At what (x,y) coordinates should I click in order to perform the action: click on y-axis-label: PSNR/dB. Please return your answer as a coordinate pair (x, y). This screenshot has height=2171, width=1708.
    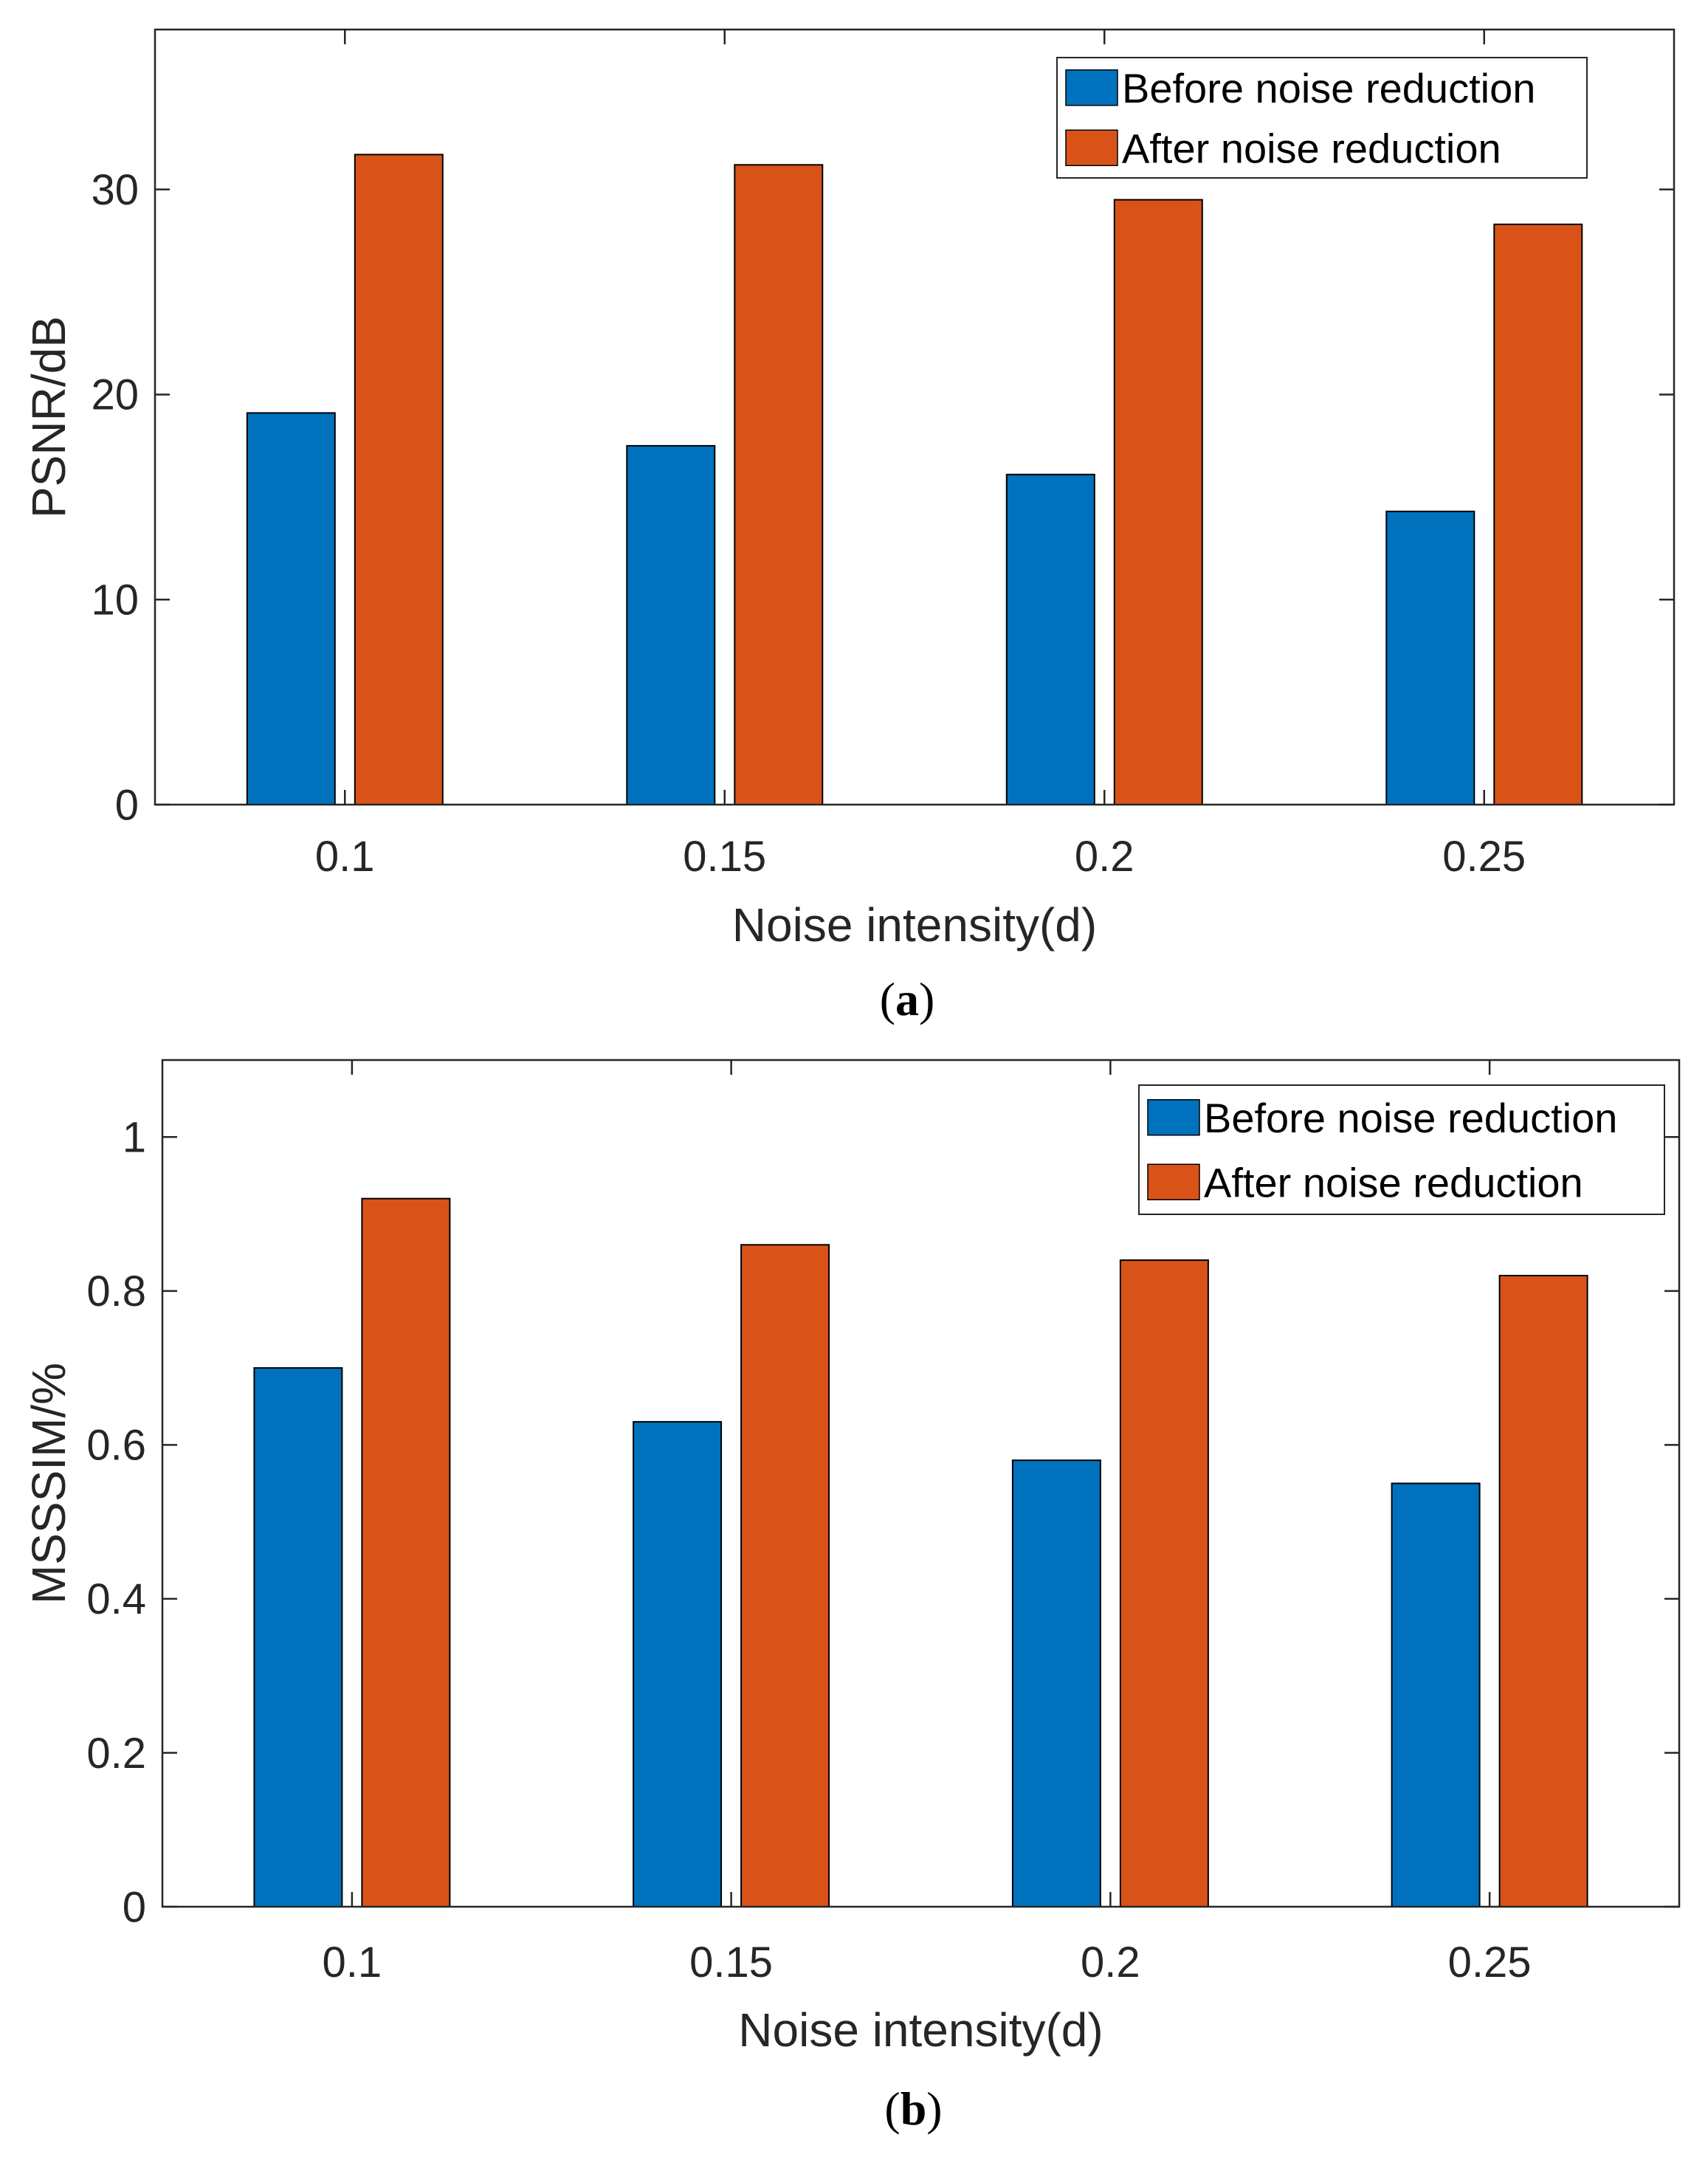
    Looking at the image, I should click on (48, 417).